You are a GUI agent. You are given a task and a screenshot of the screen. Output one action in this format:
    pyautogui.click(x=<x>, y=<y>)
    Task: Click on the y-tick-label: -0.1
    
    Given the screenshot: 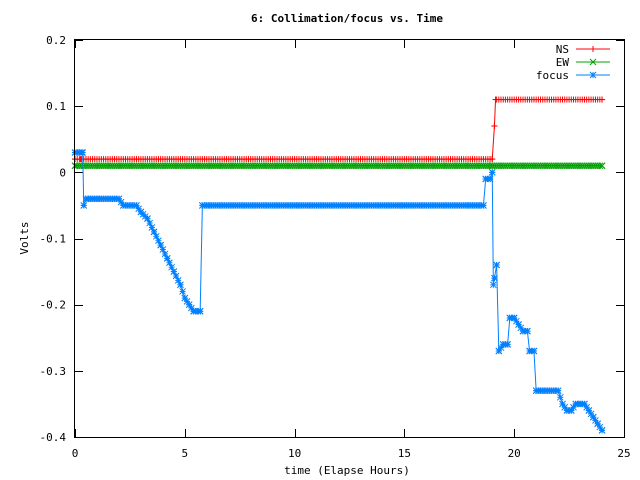 What is the action you would take?
    pyautogui.click(x=53, y=239)
    